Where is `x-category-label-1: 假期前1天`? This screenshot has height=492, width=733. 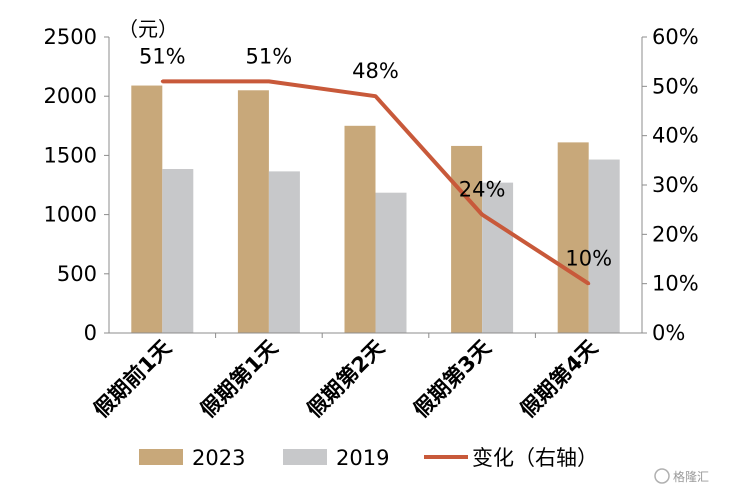 x-category-label-1: 假期前1天 is located at coordinates (132, 378).